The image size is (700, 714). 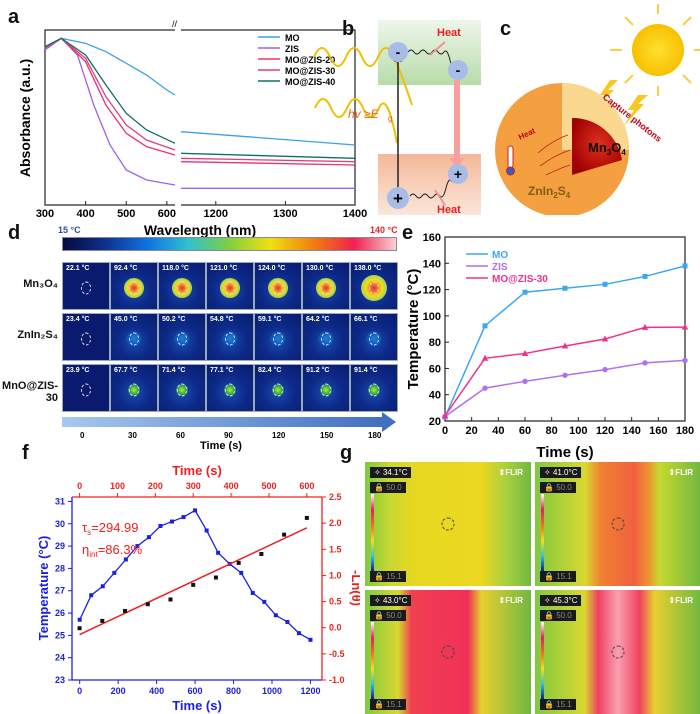 I want to click on y2-tick-label: 1.0, so click(x=335, y=575).